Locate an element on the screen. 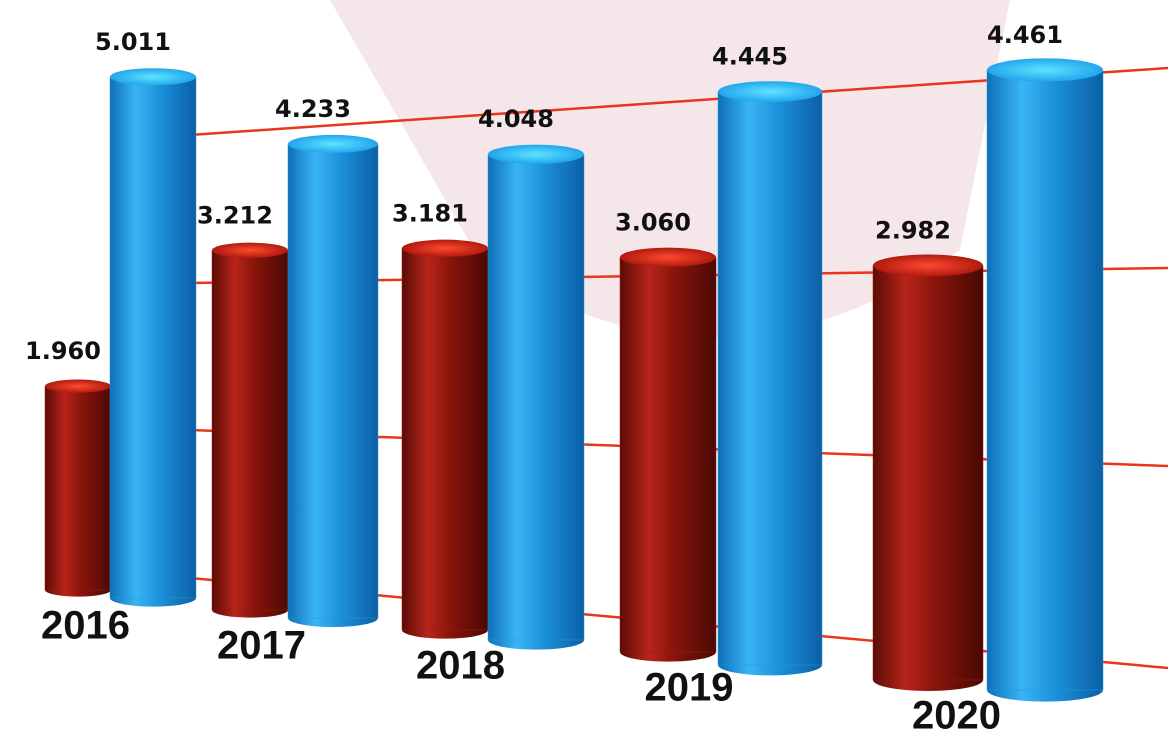 The width and height of the screenshot is (1168, 735). value-label: 4.048 is located at coordinates (516, 119).